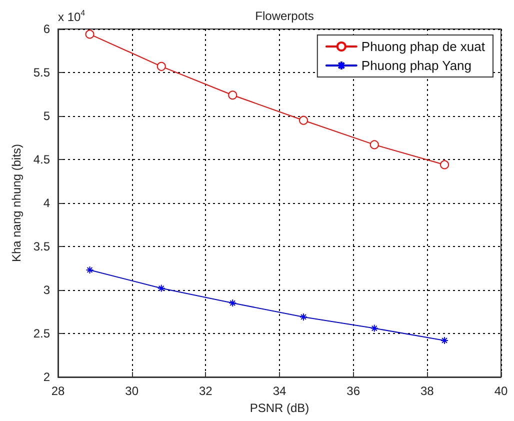 This screenshot has height=421, width=514. Describe the element at coordinates (427, 391) in the screenshot. I see `x-tick-label: 38` at that location.